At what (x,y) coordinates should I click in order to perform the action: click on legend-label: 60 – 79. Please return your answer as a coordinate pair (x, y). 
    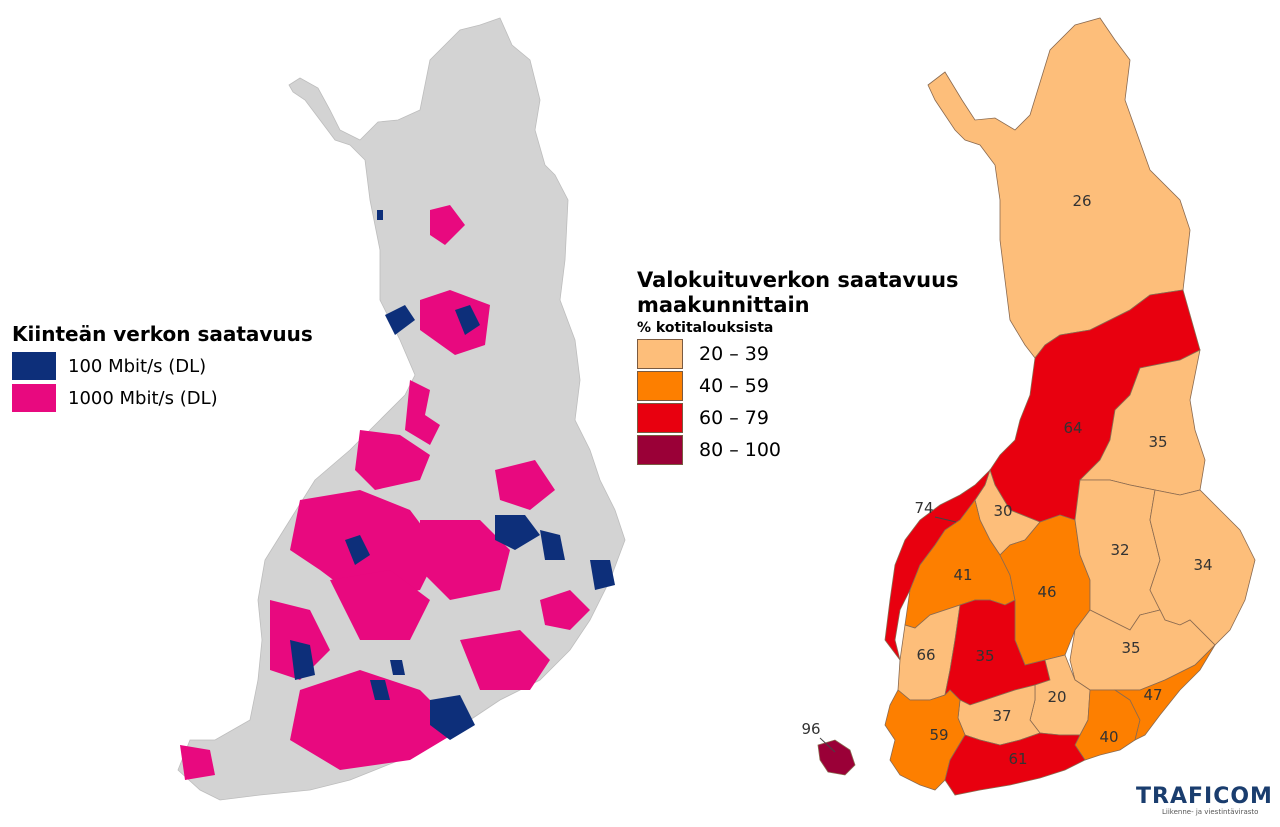
    Looking at the image, I should click on (734, 418).